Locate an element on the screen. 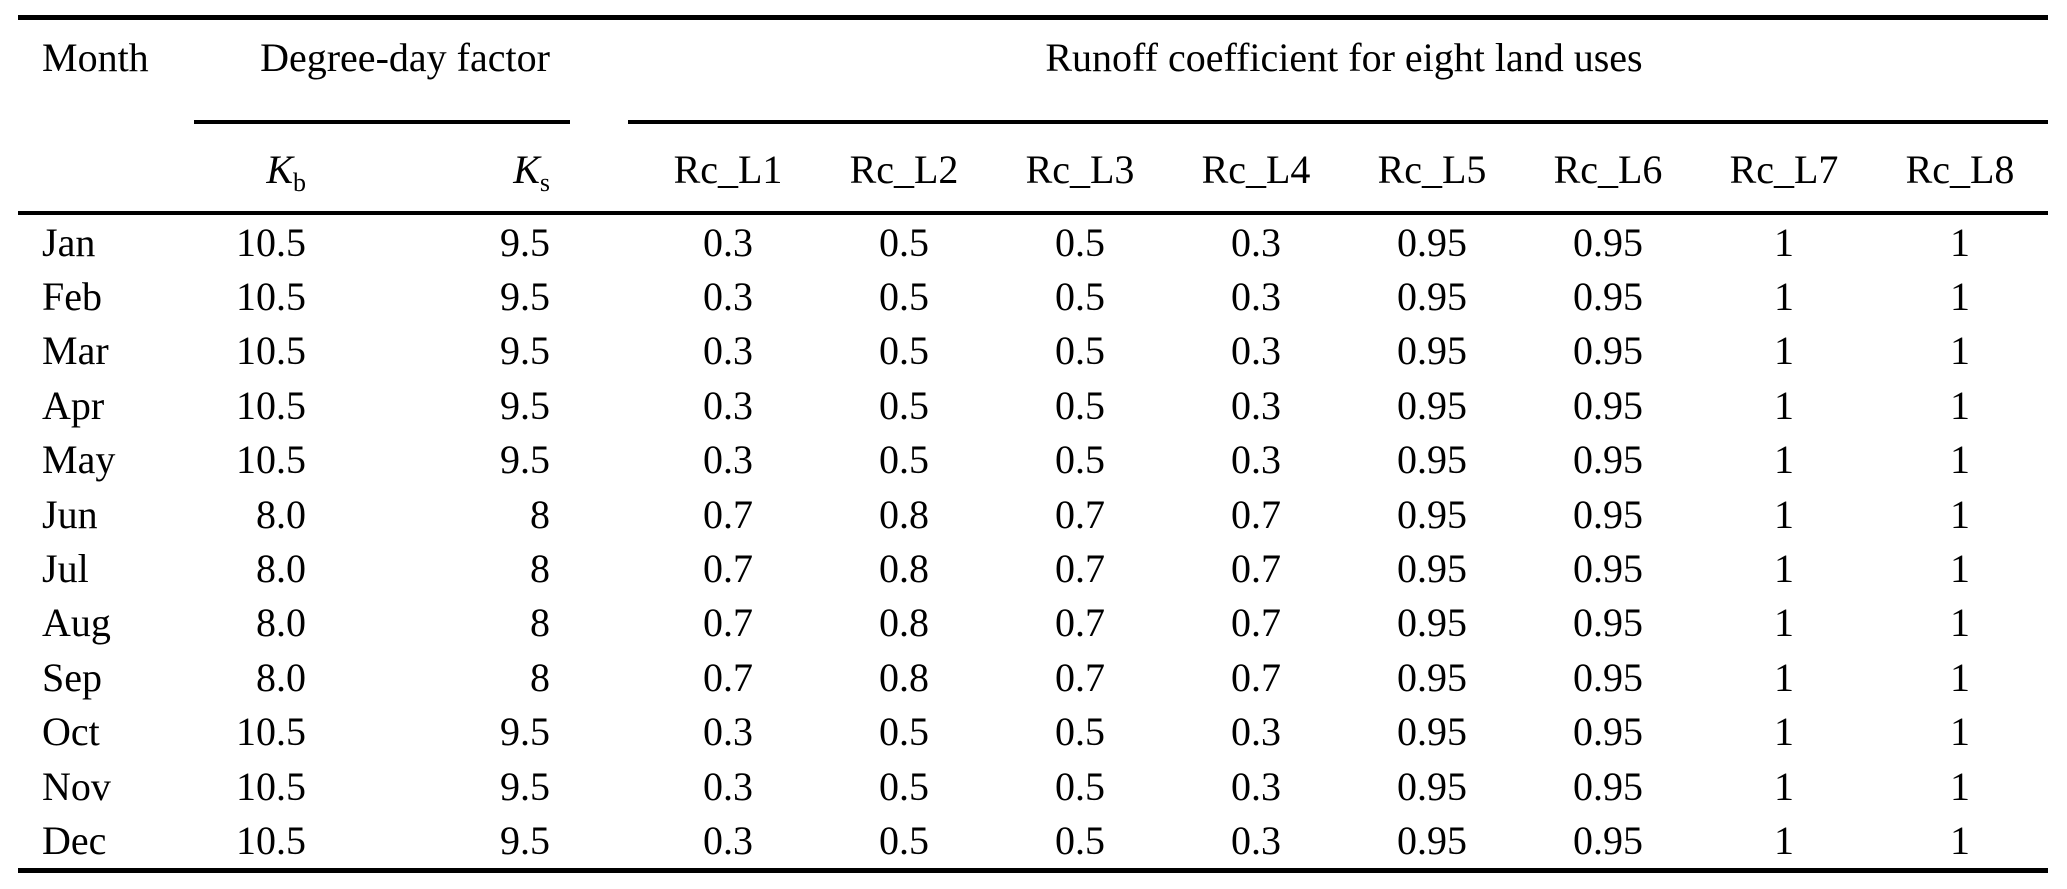 This screenshot has width=2067, height=889. table-row: Sep 8.0 8 0.7 0.8 0.7 0.7 0.95 0.95 1 1 is located at coordinates (1033, 677).